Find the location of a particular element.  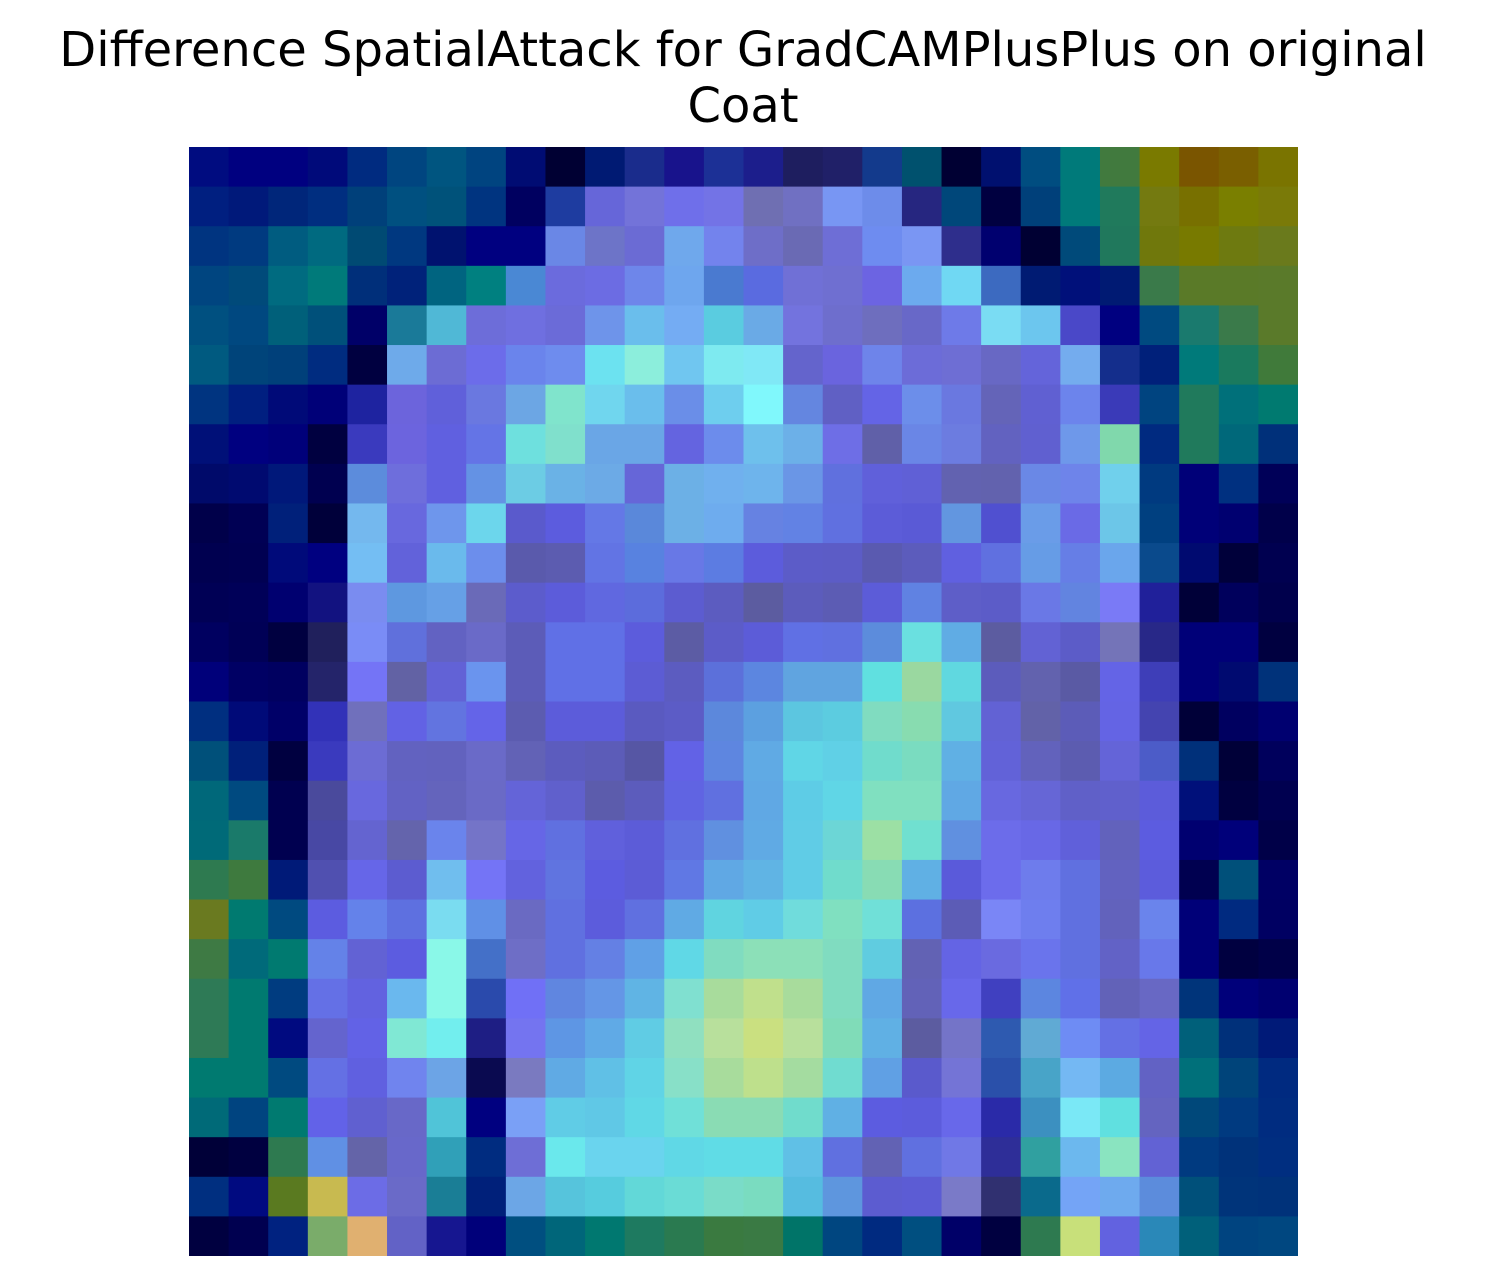

heatmap-cell-r5-c26 is located at coordinates (1238, 365).